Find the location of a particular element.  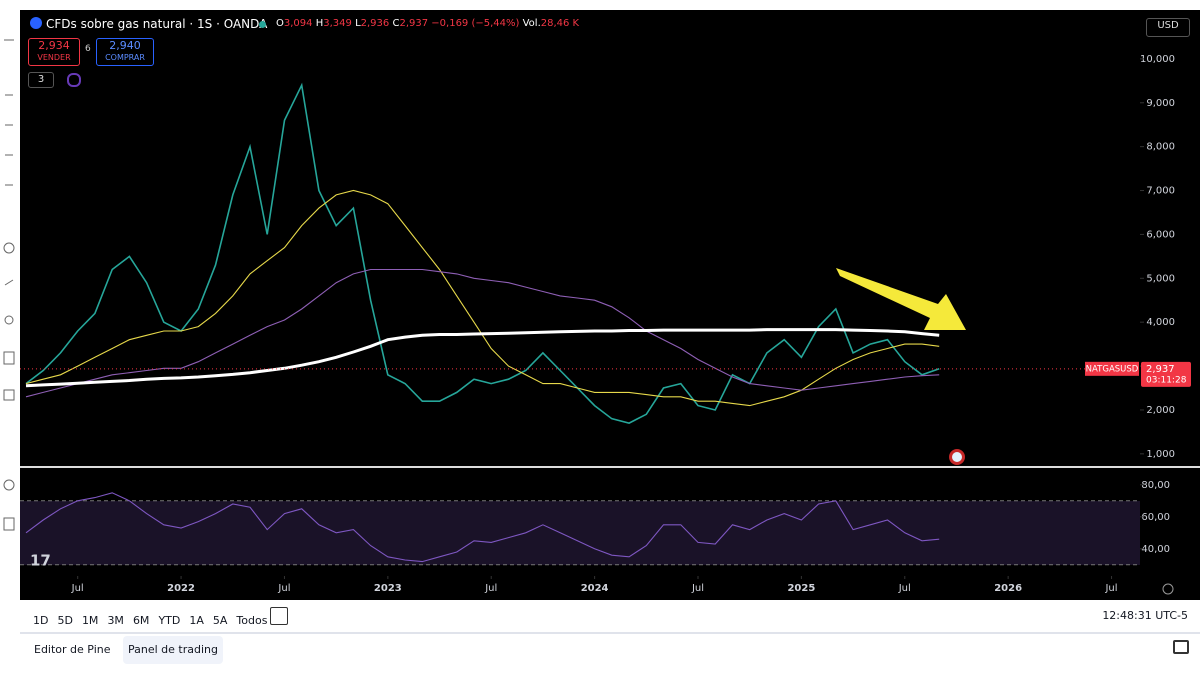

ohlc-label: L is located at coordinates (358, 23).